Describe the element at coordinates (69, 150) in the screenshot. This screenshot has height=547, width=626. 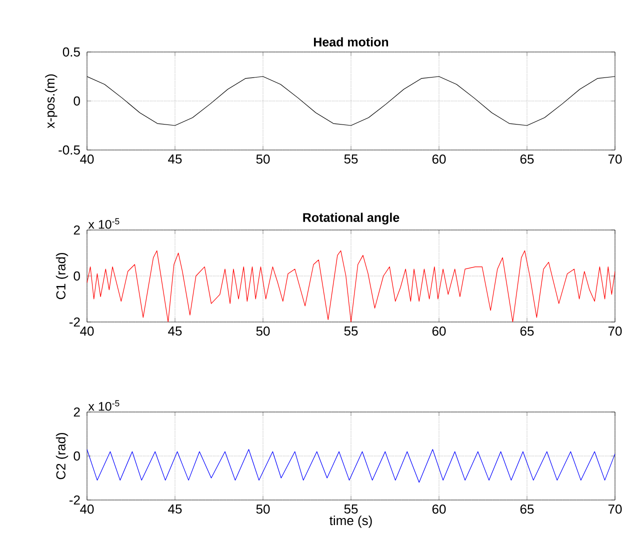
I see `y-tick-label: -0.5` at that location.